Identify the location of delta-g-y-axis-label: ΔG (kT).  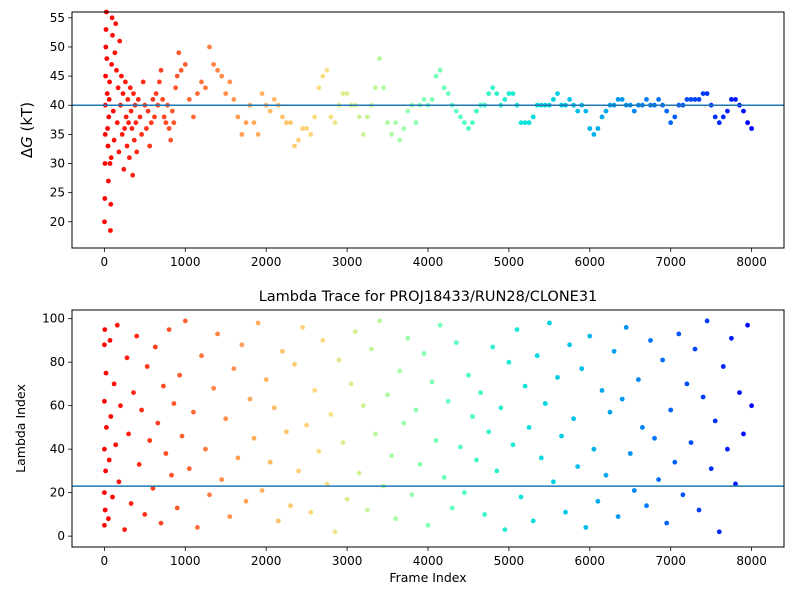
(27, 130).